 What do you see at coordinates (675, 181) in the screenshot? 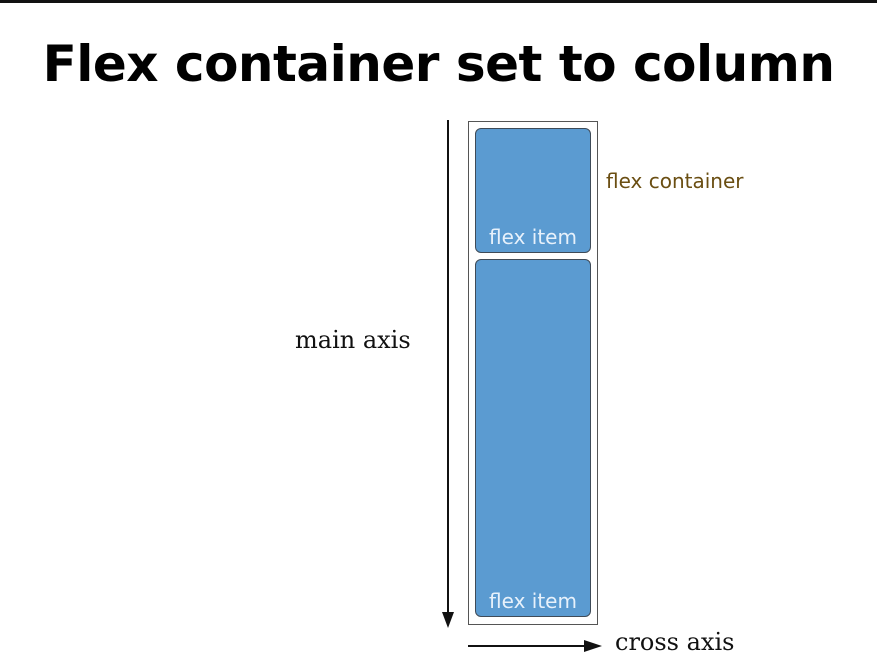
I see `flex-container-label: flex container` at bounding box center [675, 181].